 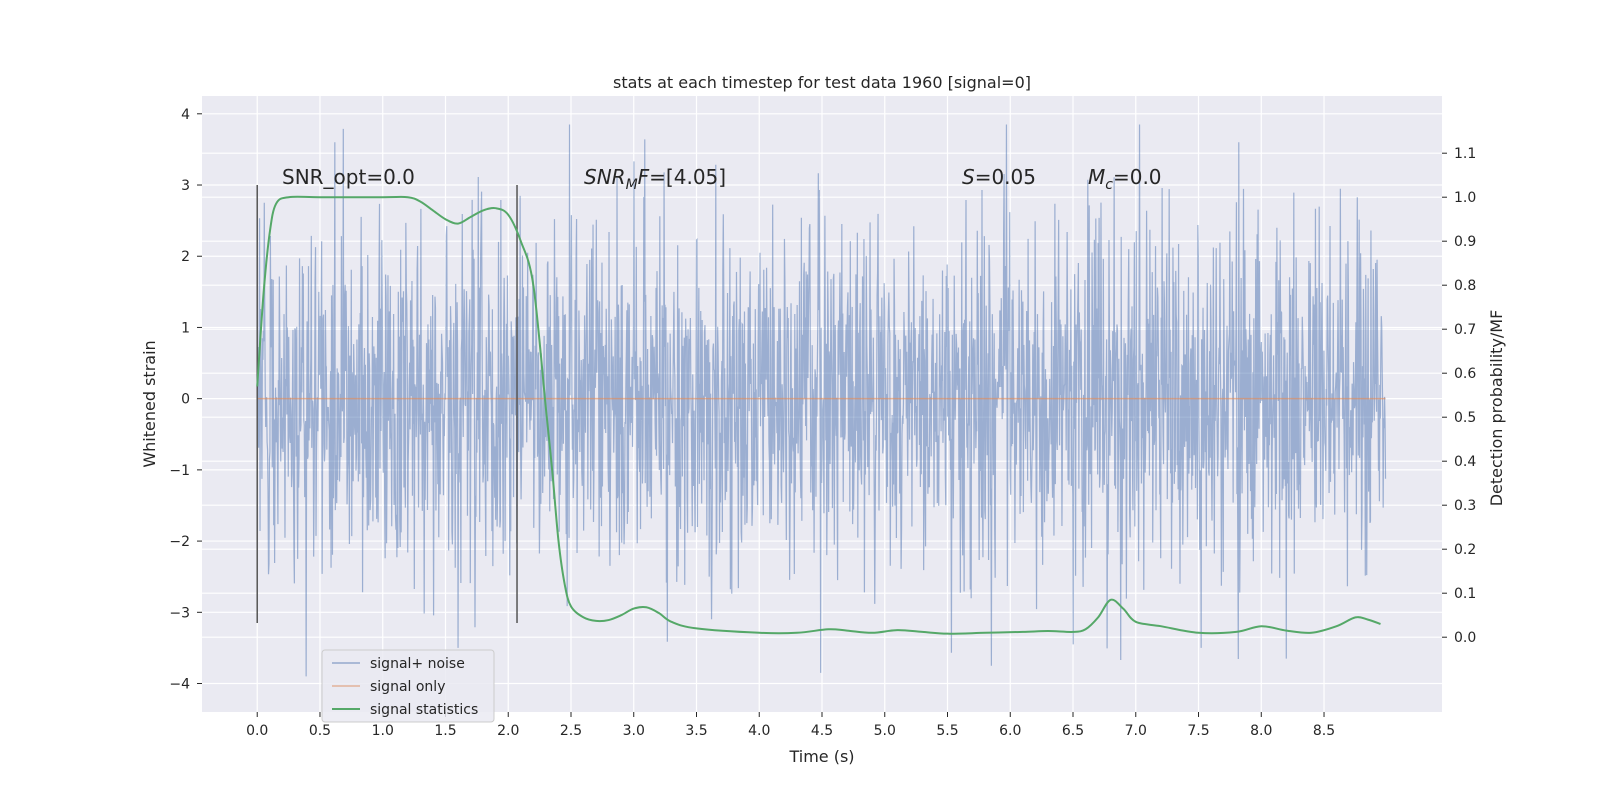 What do you see at coordinates (149, 403) in the screenshot?
I see `y-axis-label: Whitened strain` at bounding box center [149, 403].